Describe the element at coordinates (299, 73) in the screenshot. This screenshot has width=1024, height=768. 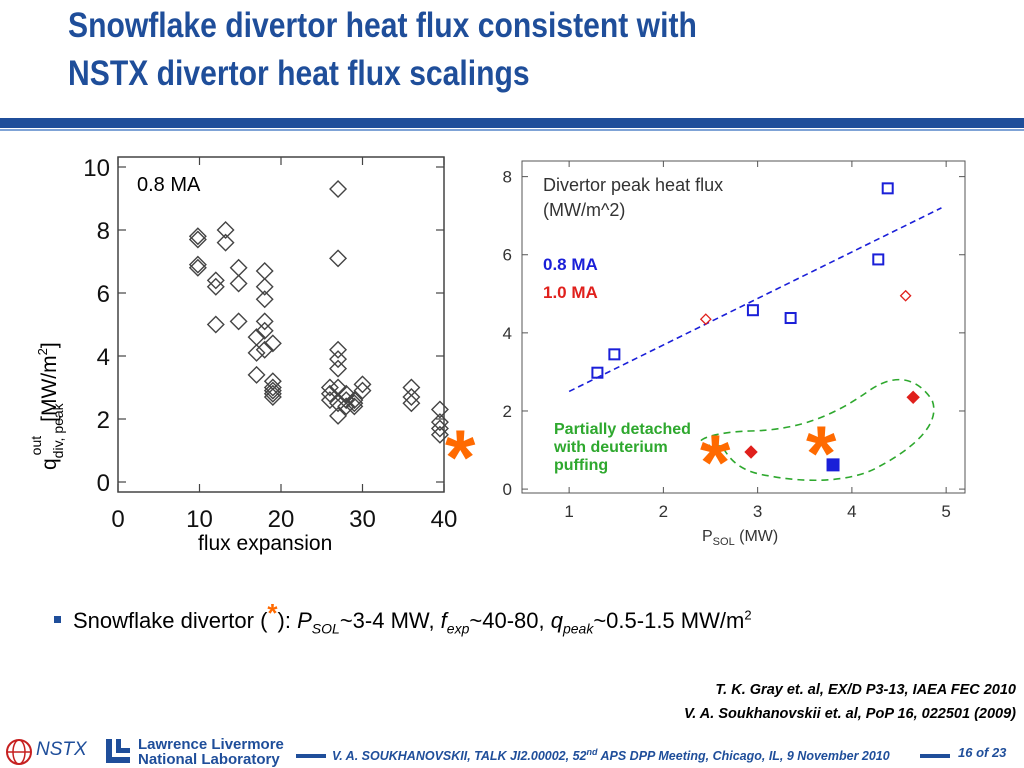
I see `slide-title-line2: NSTX divertor heat flux scalings` at that location.